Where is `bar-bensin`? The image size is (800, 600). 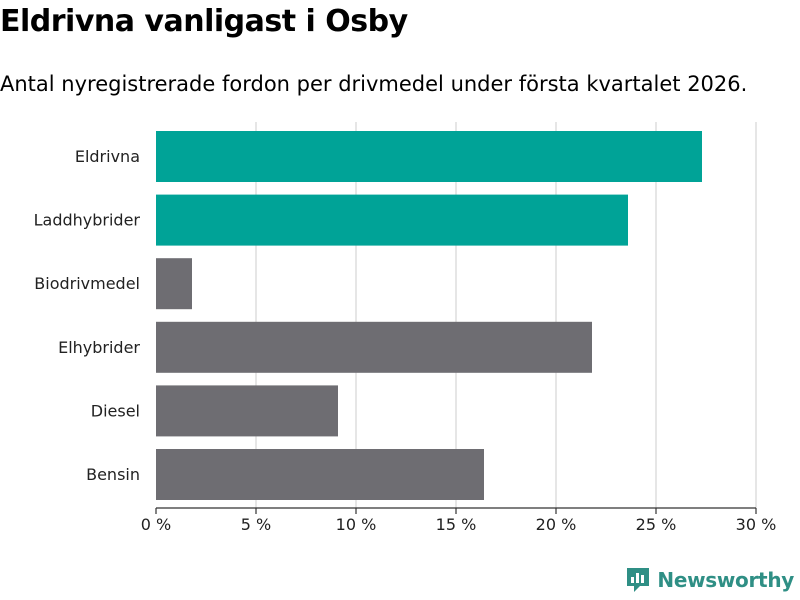 bar-bensin is located at coordinates (320, 474).